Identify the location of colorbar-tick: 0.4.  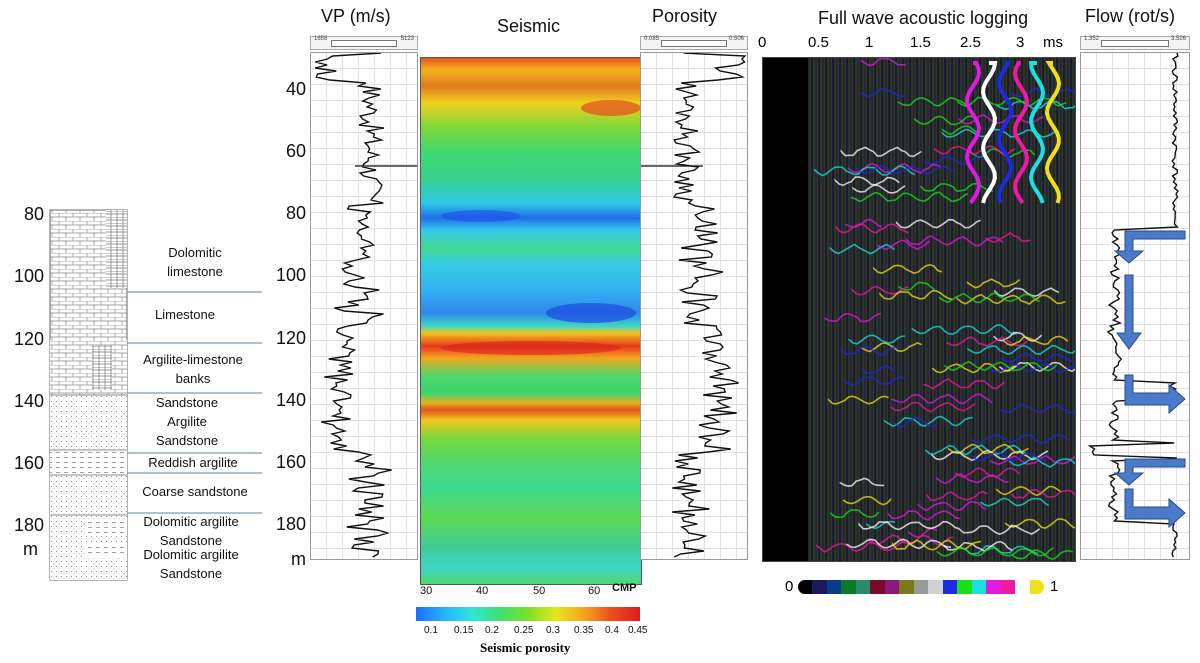
(612, 630).